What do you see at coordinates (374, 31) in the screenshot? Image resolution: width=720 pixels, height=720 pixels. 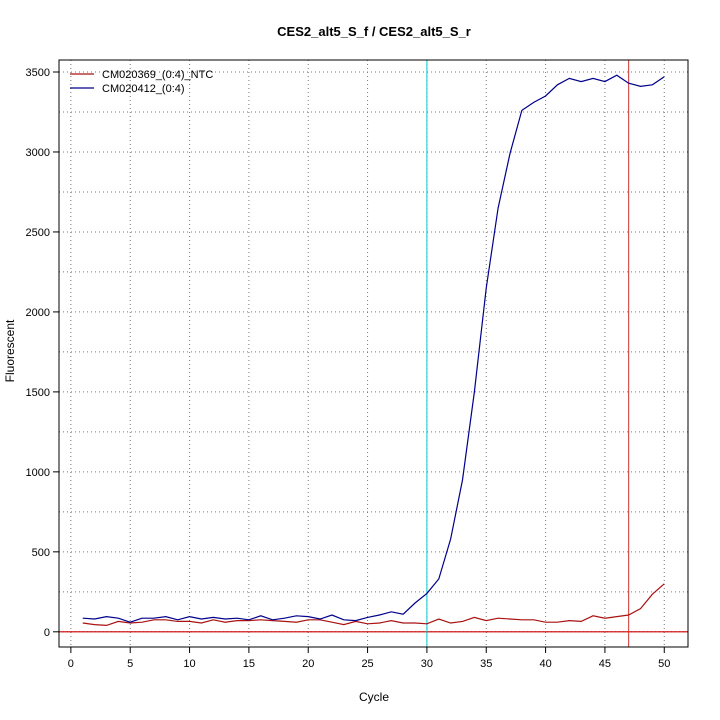 I see `chart-title: CES2_alt5_S_f / CES2_alt5_S_r` at bounding box center [374, 31].